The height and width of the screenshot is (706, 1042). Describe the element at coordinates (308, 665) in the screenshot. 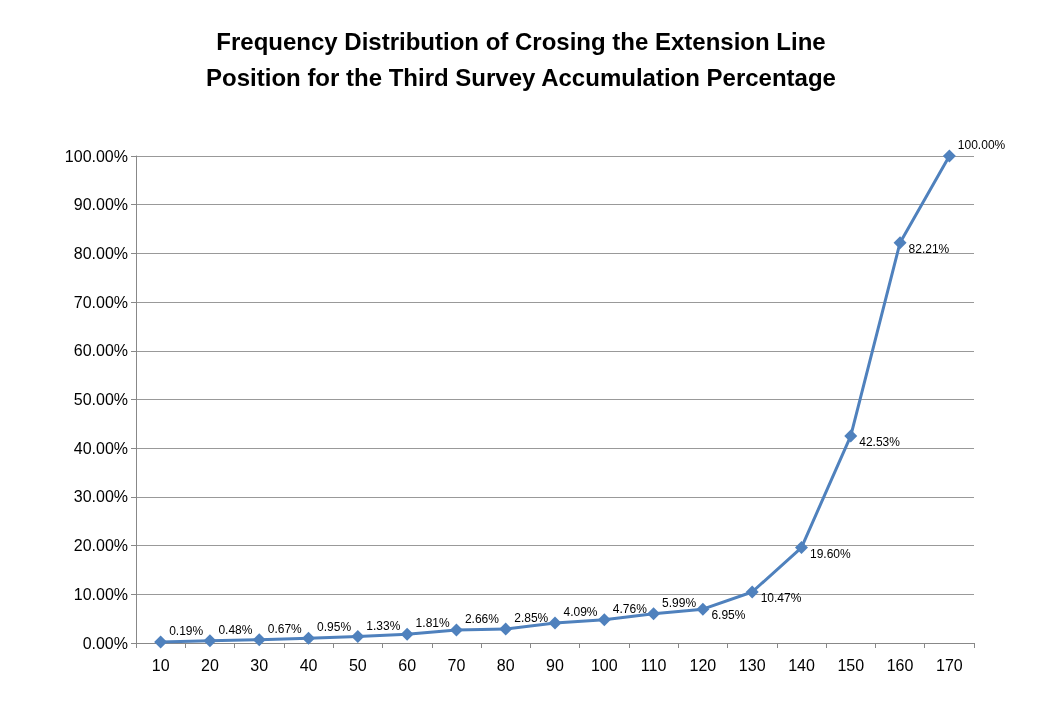

I see `x-tick-label: 40` at that location.